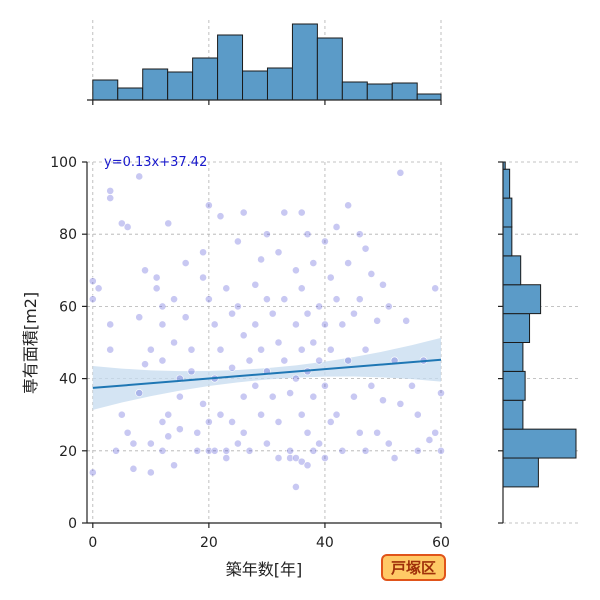 Image resolution: width=600 pixels, height=600 pixels. I want to click on x-tick-label: 20, so click(209, 543).